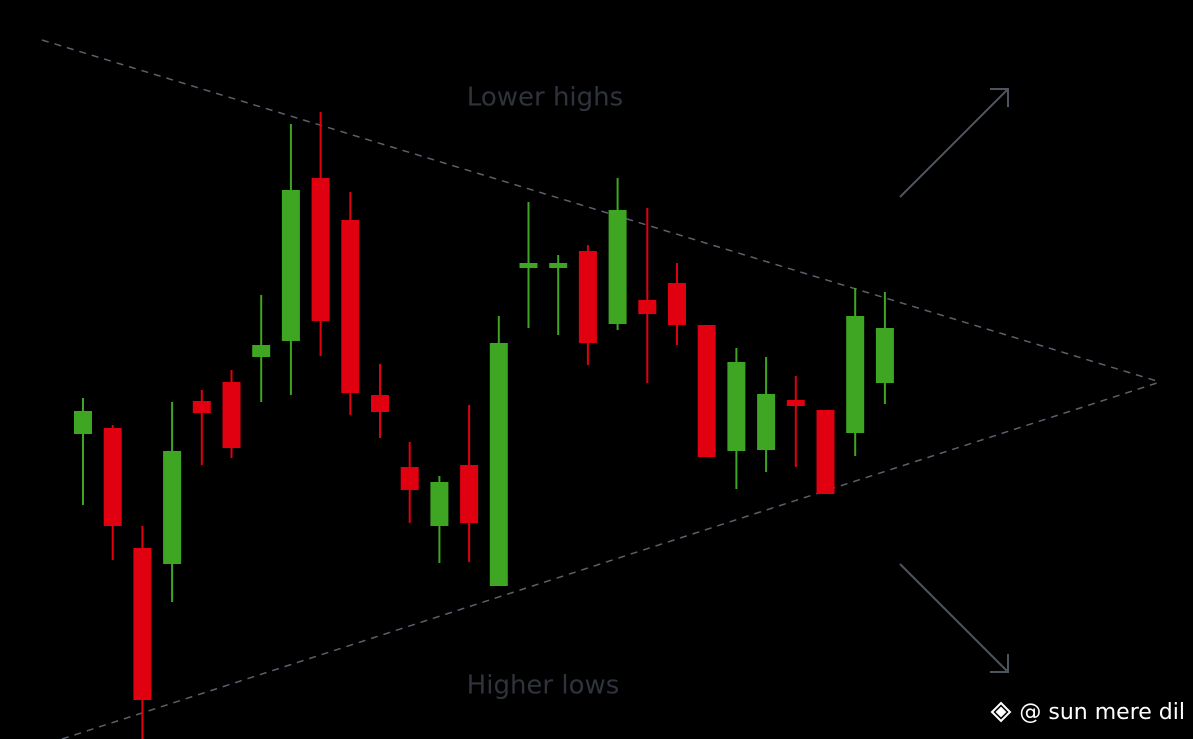 The height and width of the screenshot is (739, 1193). Describe the element at coordinates (543, 686) in the screenshot. I see `annotation: Higher lows` at that location.